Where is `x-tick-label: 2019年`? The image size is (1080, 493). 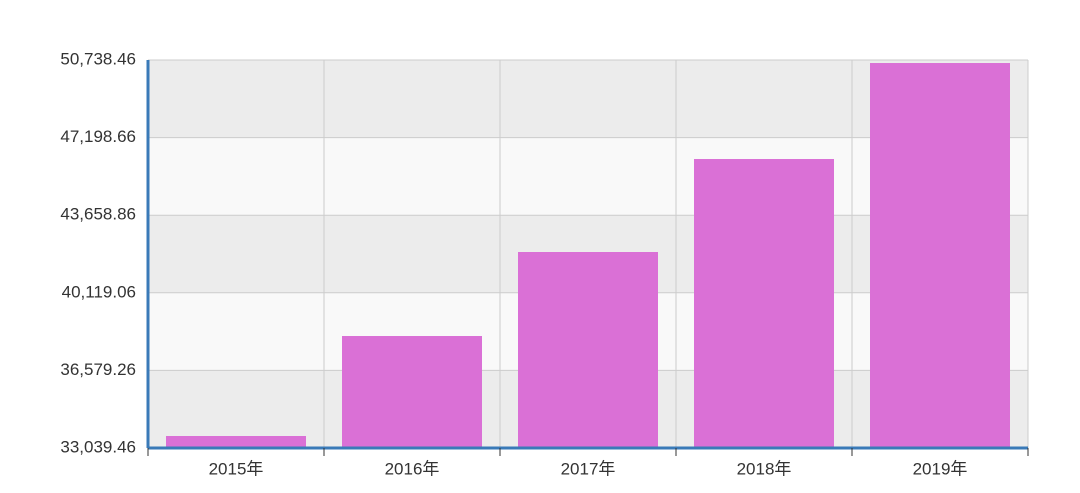
x-tick-label: 2019年 is located at coordinates (940, 468).